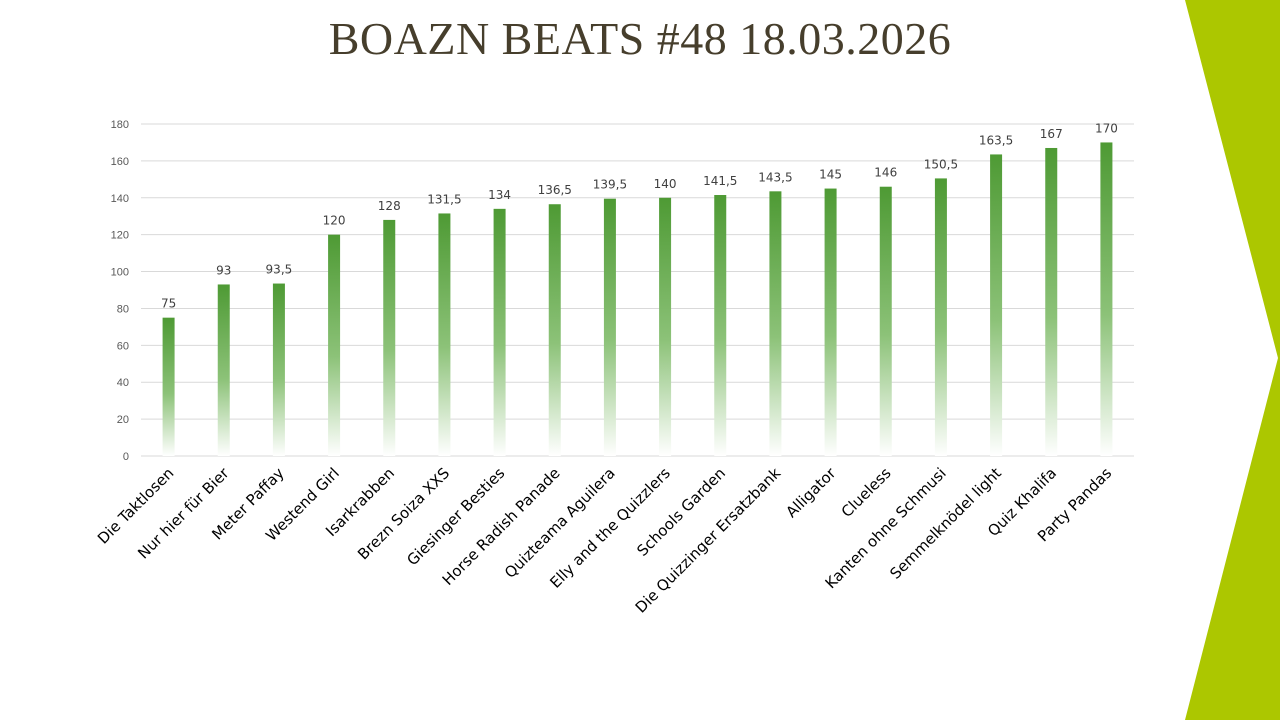 The height and width of the screenshot is (720, 1280). Describe the element at coordinates (123, 309) in the screenshot. I see `y-tick-label: 80` at that location.